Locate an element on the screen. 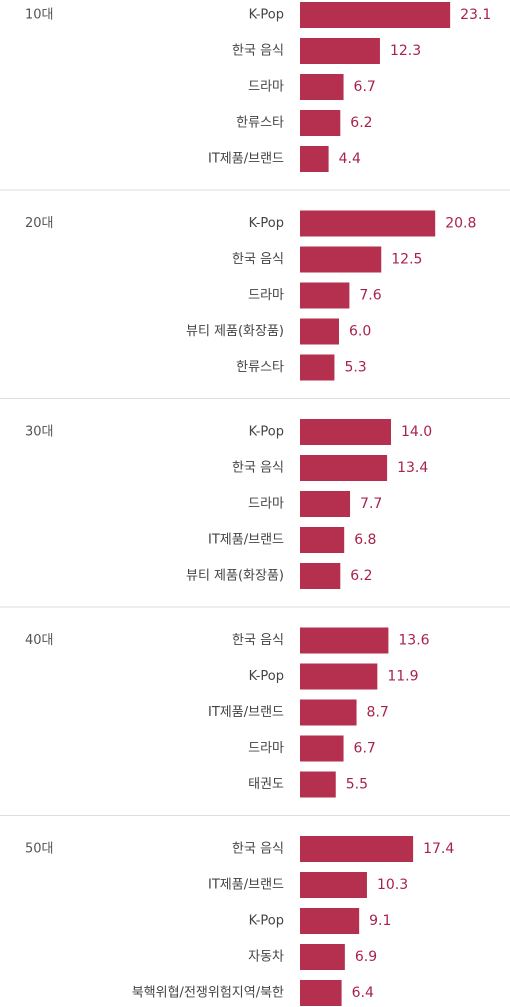 The image size is (510, 1007). value-label: 6.9 is located at coordinates (366, 957).